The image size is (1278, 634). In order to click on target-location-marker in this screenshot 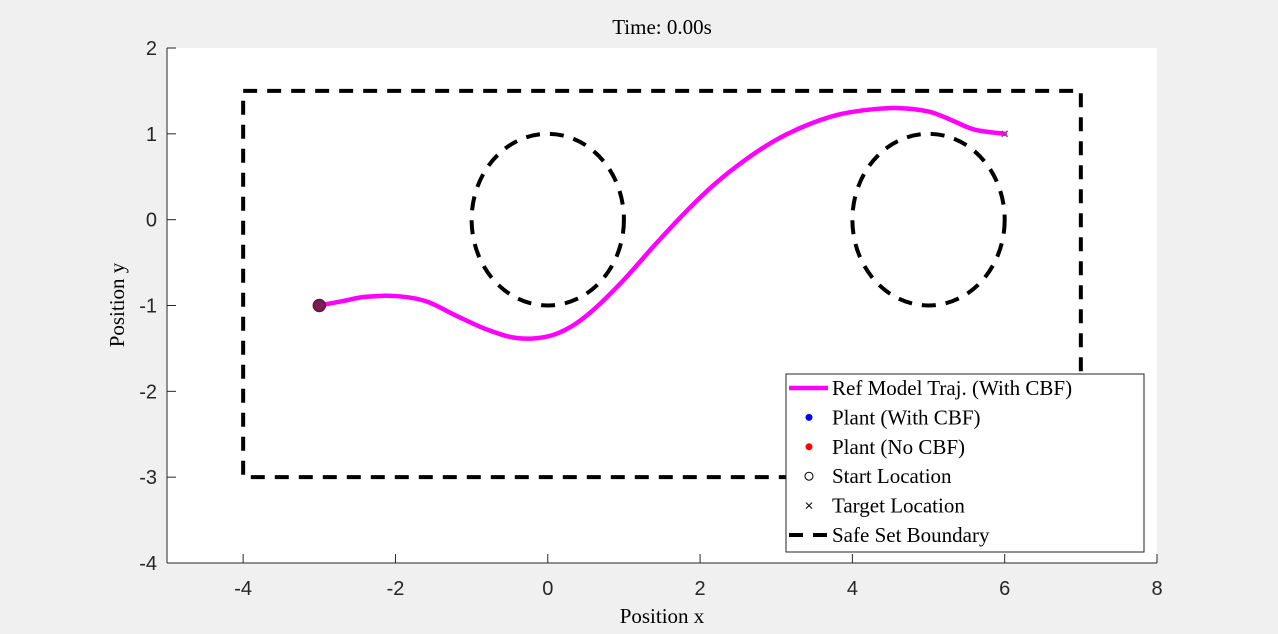, I will do `click(1005, 134)`.